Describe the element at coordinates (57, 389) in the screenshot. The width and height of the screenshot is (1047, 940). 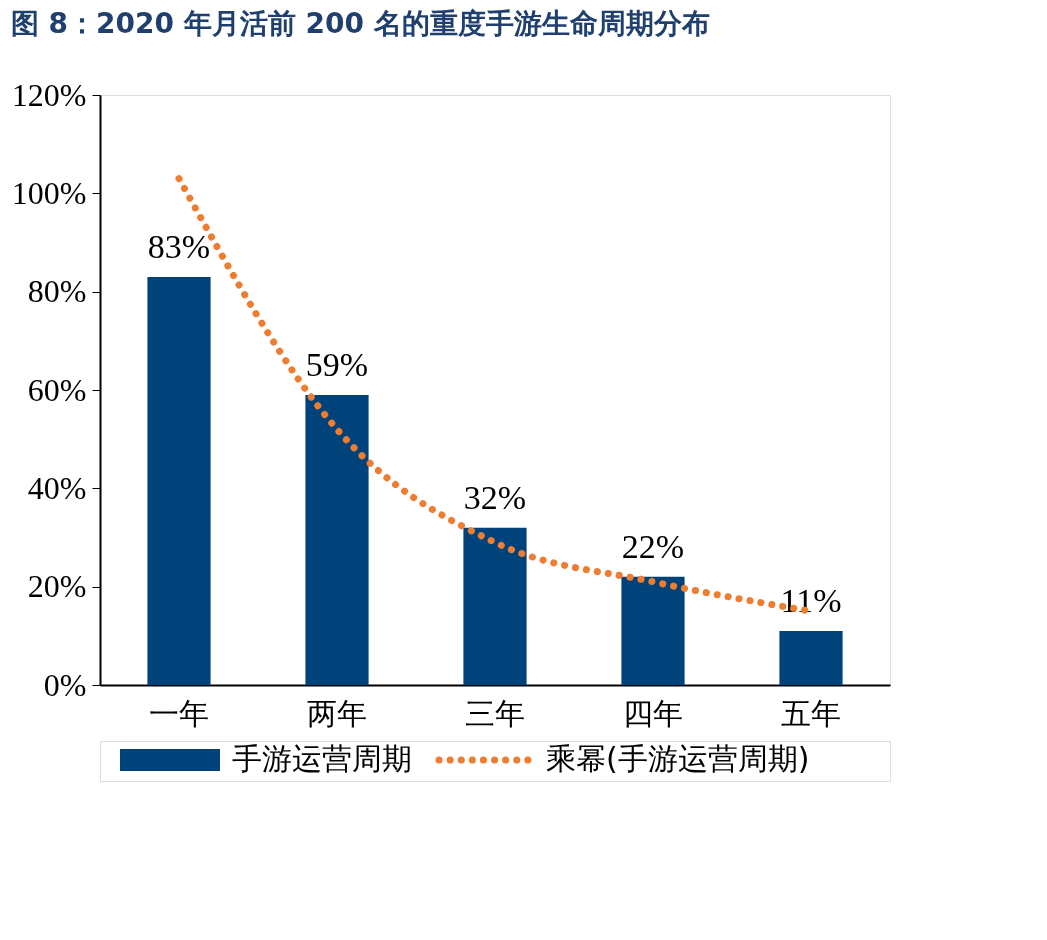
I see `y-tick-label: 60%` at that location.